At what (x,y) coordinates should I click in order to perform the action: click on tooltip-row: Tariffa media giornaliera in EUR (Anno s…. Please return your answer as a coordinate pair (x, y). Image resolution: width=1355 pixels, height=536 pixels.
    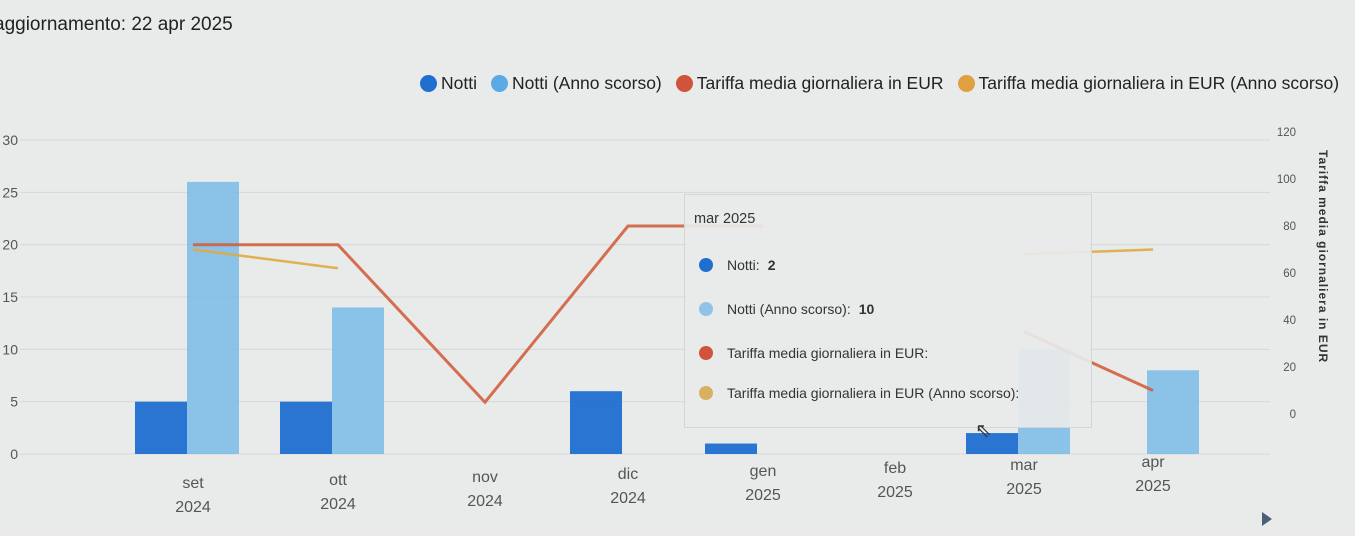
    Looking at the image, I should click on (859, 393).